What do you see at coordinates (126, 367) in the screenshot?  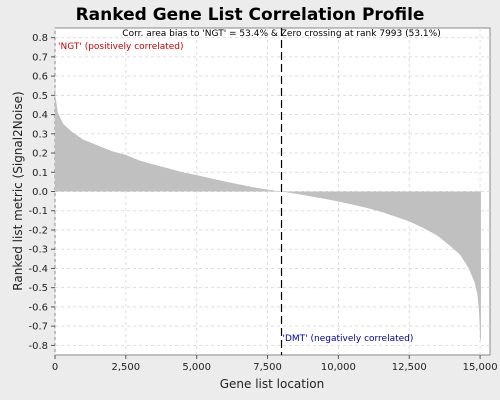 I see `x-tick-label: 2,500` at bounding box center [126, 367].